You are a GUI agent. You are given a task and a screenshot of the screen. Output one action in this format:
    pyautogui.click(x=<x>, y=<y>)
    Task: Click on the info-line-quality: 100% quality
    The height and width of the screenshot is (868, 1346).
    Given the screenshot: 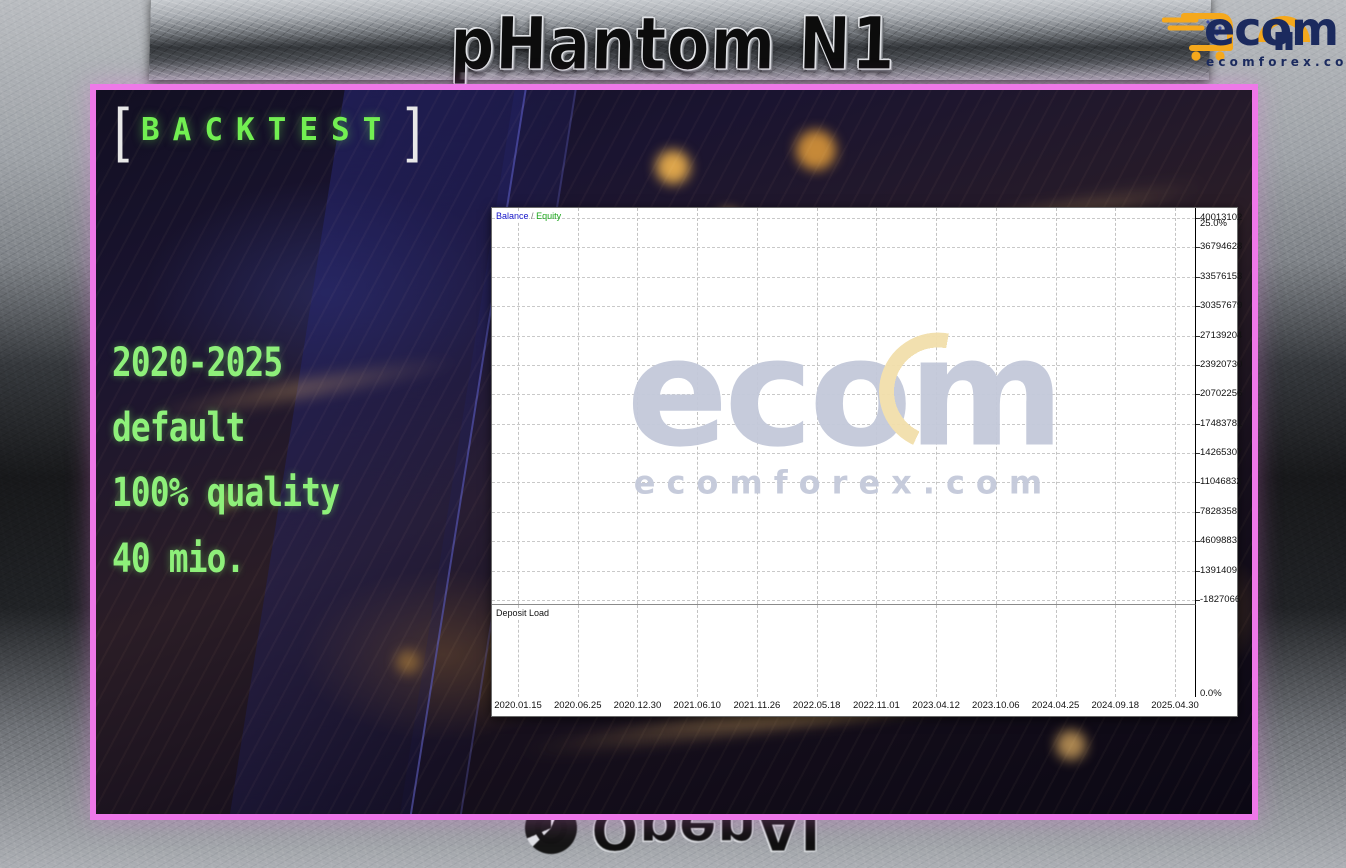 What is the action you would take?
    pyautogui.click(x=226, y=493)
    